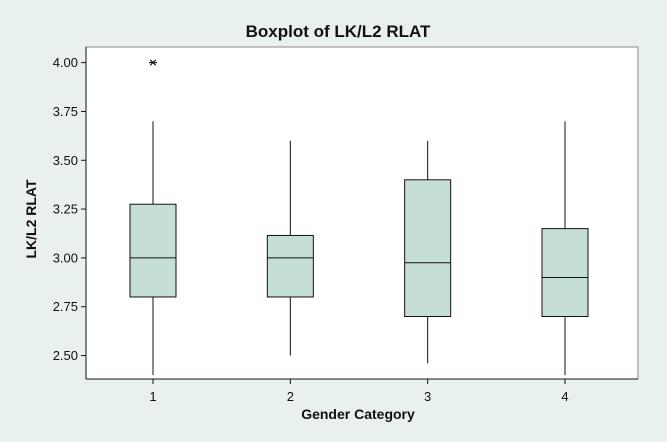 The image size is (667, 442). I want to click on y-tick-label: 3.50, so click(65, 160).